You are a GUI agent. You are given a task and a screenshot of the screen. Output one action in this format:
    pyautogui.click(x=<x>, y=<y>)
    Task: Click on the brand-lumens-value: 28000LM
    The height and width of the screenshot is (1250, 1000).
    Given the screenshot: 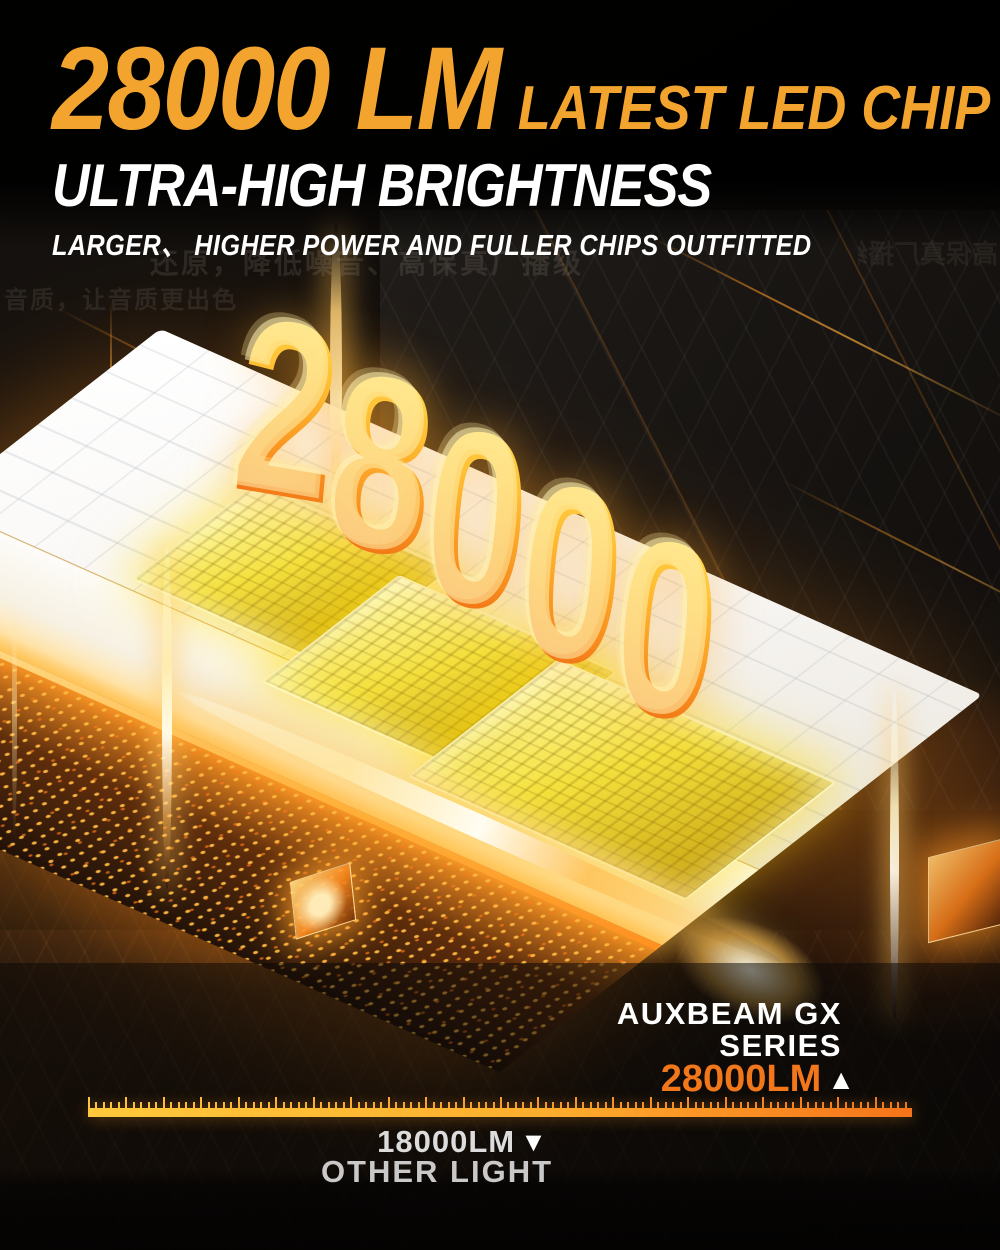 What is the action you would take?
    pyautogui.click(x=741, y=1079)
    